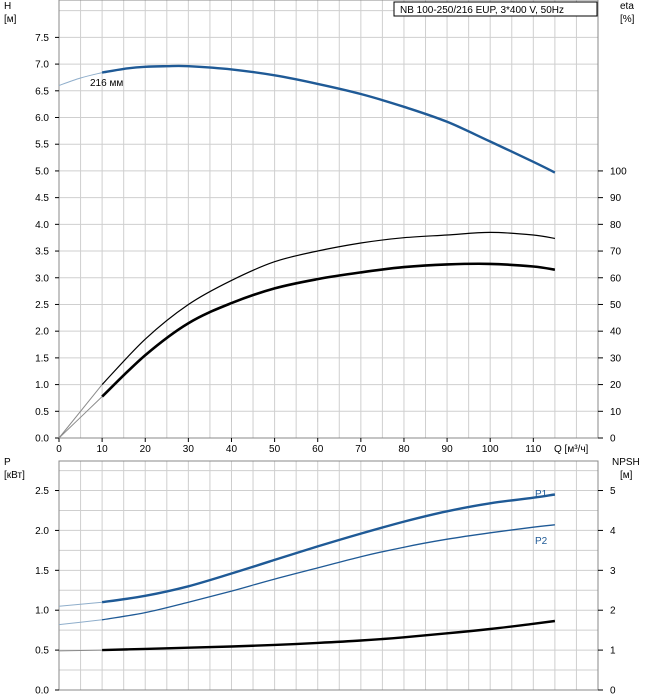 This screenshot has width=658, height=700. What do you see at coordinates (103, 449) in the screenshot?
I see `tick-label-q: 10` at bounding box center [103, 449].